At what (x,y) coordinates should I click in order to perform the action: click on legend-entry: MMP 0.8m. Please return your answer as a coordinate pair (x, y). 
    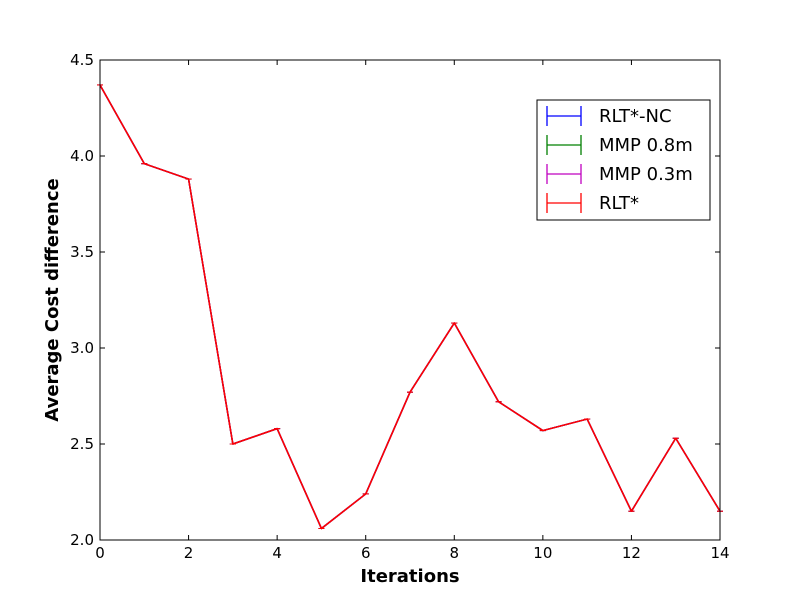
    Looking at the image, I should click on (619, 145).